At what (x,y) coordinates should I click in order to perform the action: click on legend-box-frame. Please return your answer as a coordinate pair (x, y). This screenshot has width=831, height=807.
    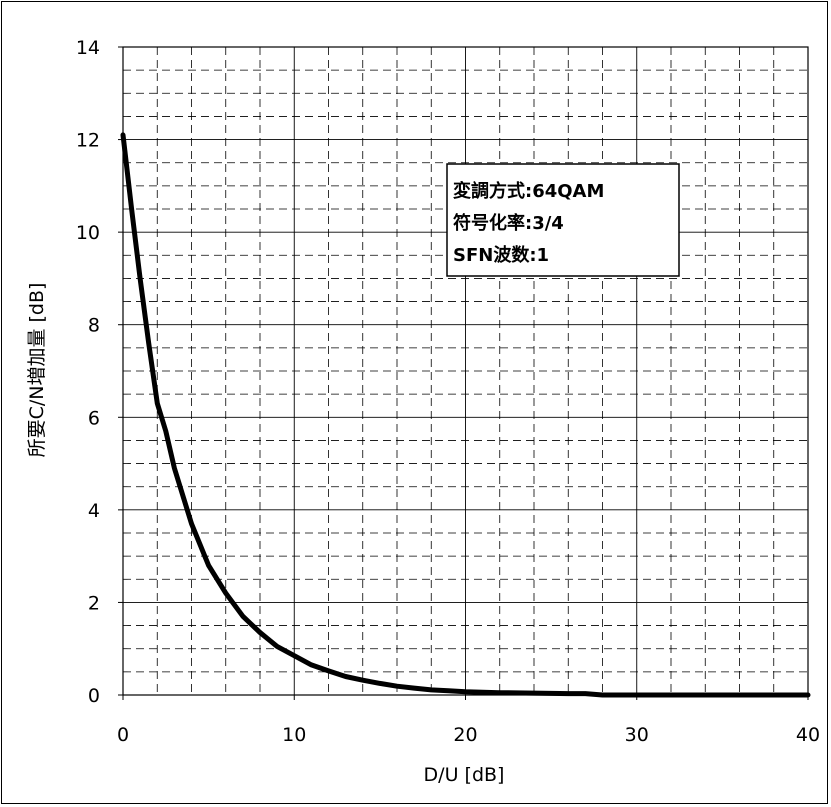
    Looking at the image, I should click on (563, 220).